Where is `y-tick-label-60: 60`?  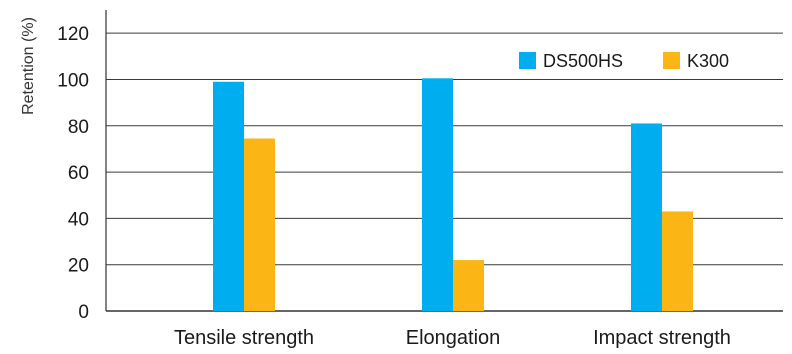
y-tick-label-60: 60 is located at coordinates (78, 173).